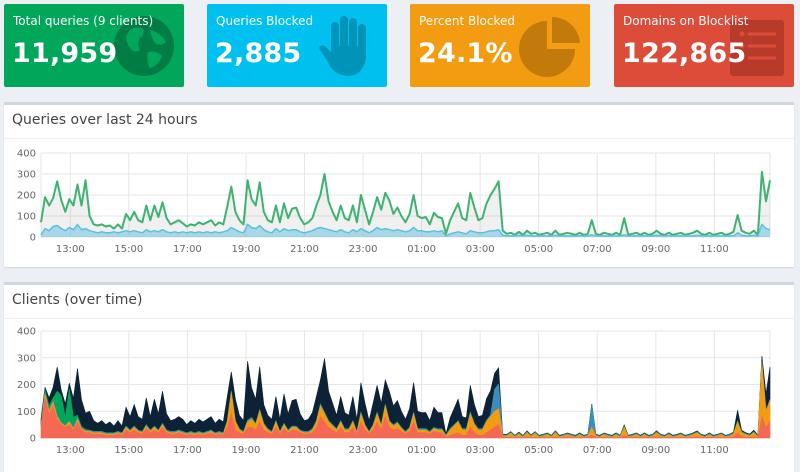 Image resolution: width=800 pixels, height=472 pixels. I want to click on pie-chart-icon, so click(549, 46).